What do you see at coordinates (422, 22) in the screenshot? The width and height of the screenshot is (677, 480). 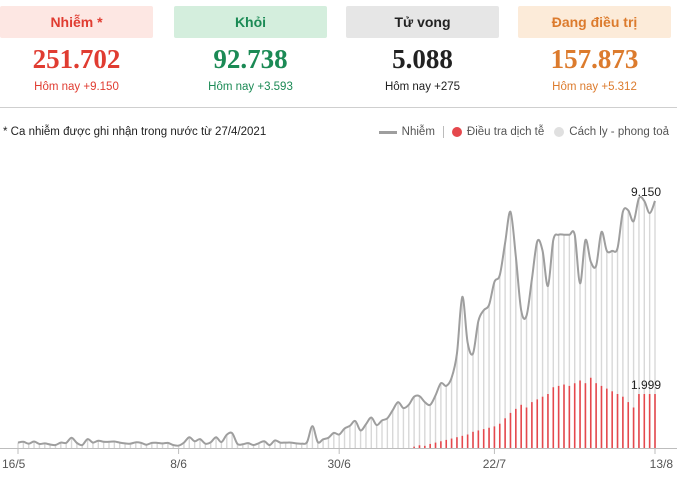 I see `stat-deaths-label: Tử vong` at bounding box center [422, 22].